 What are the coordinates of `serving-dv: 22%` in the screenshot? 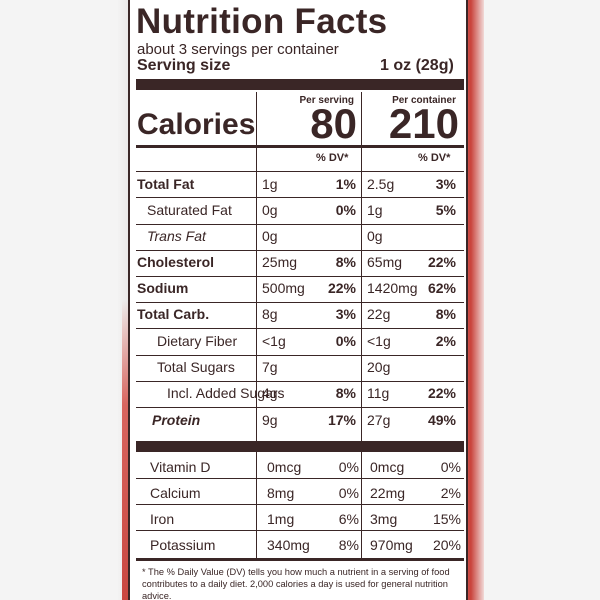 It's located at (341, 288).